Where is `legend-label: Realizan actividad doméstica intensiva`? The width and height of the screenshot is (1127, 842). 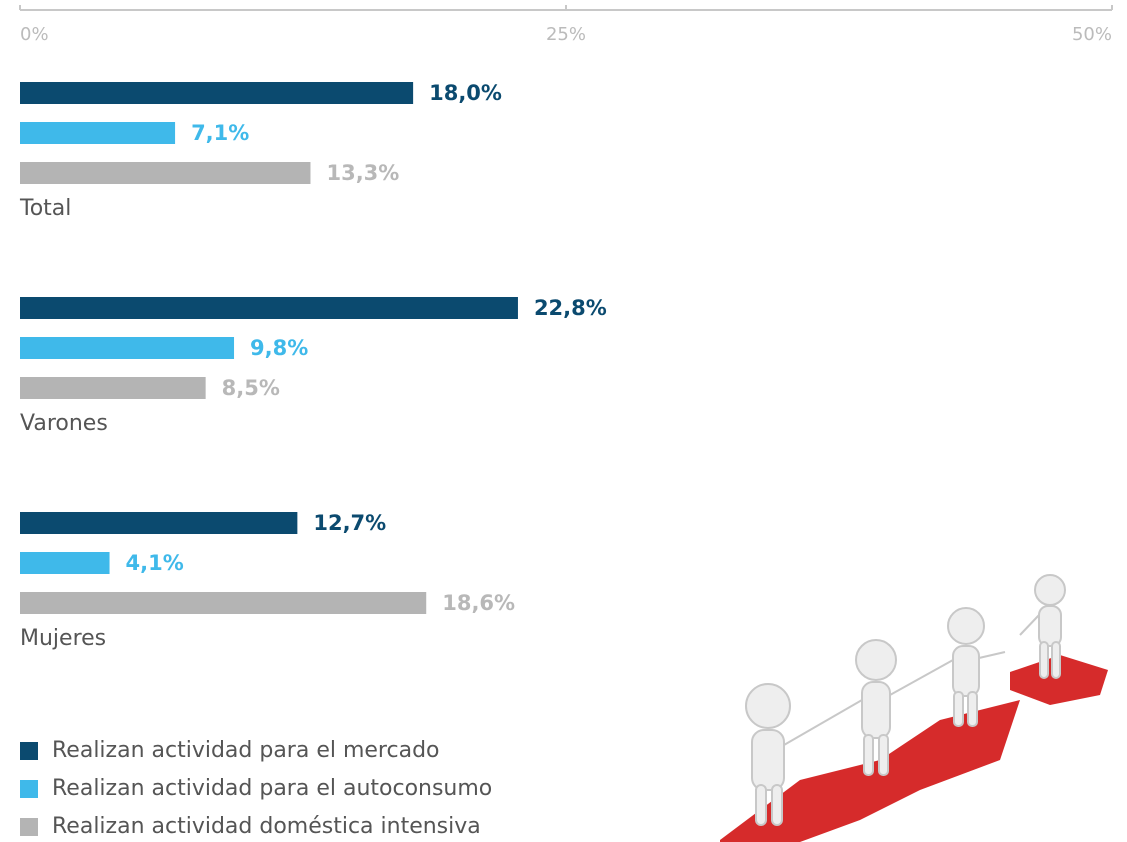
legend-label: Realizan actividad doméstica intensiva is located at coordinates (266, 826).